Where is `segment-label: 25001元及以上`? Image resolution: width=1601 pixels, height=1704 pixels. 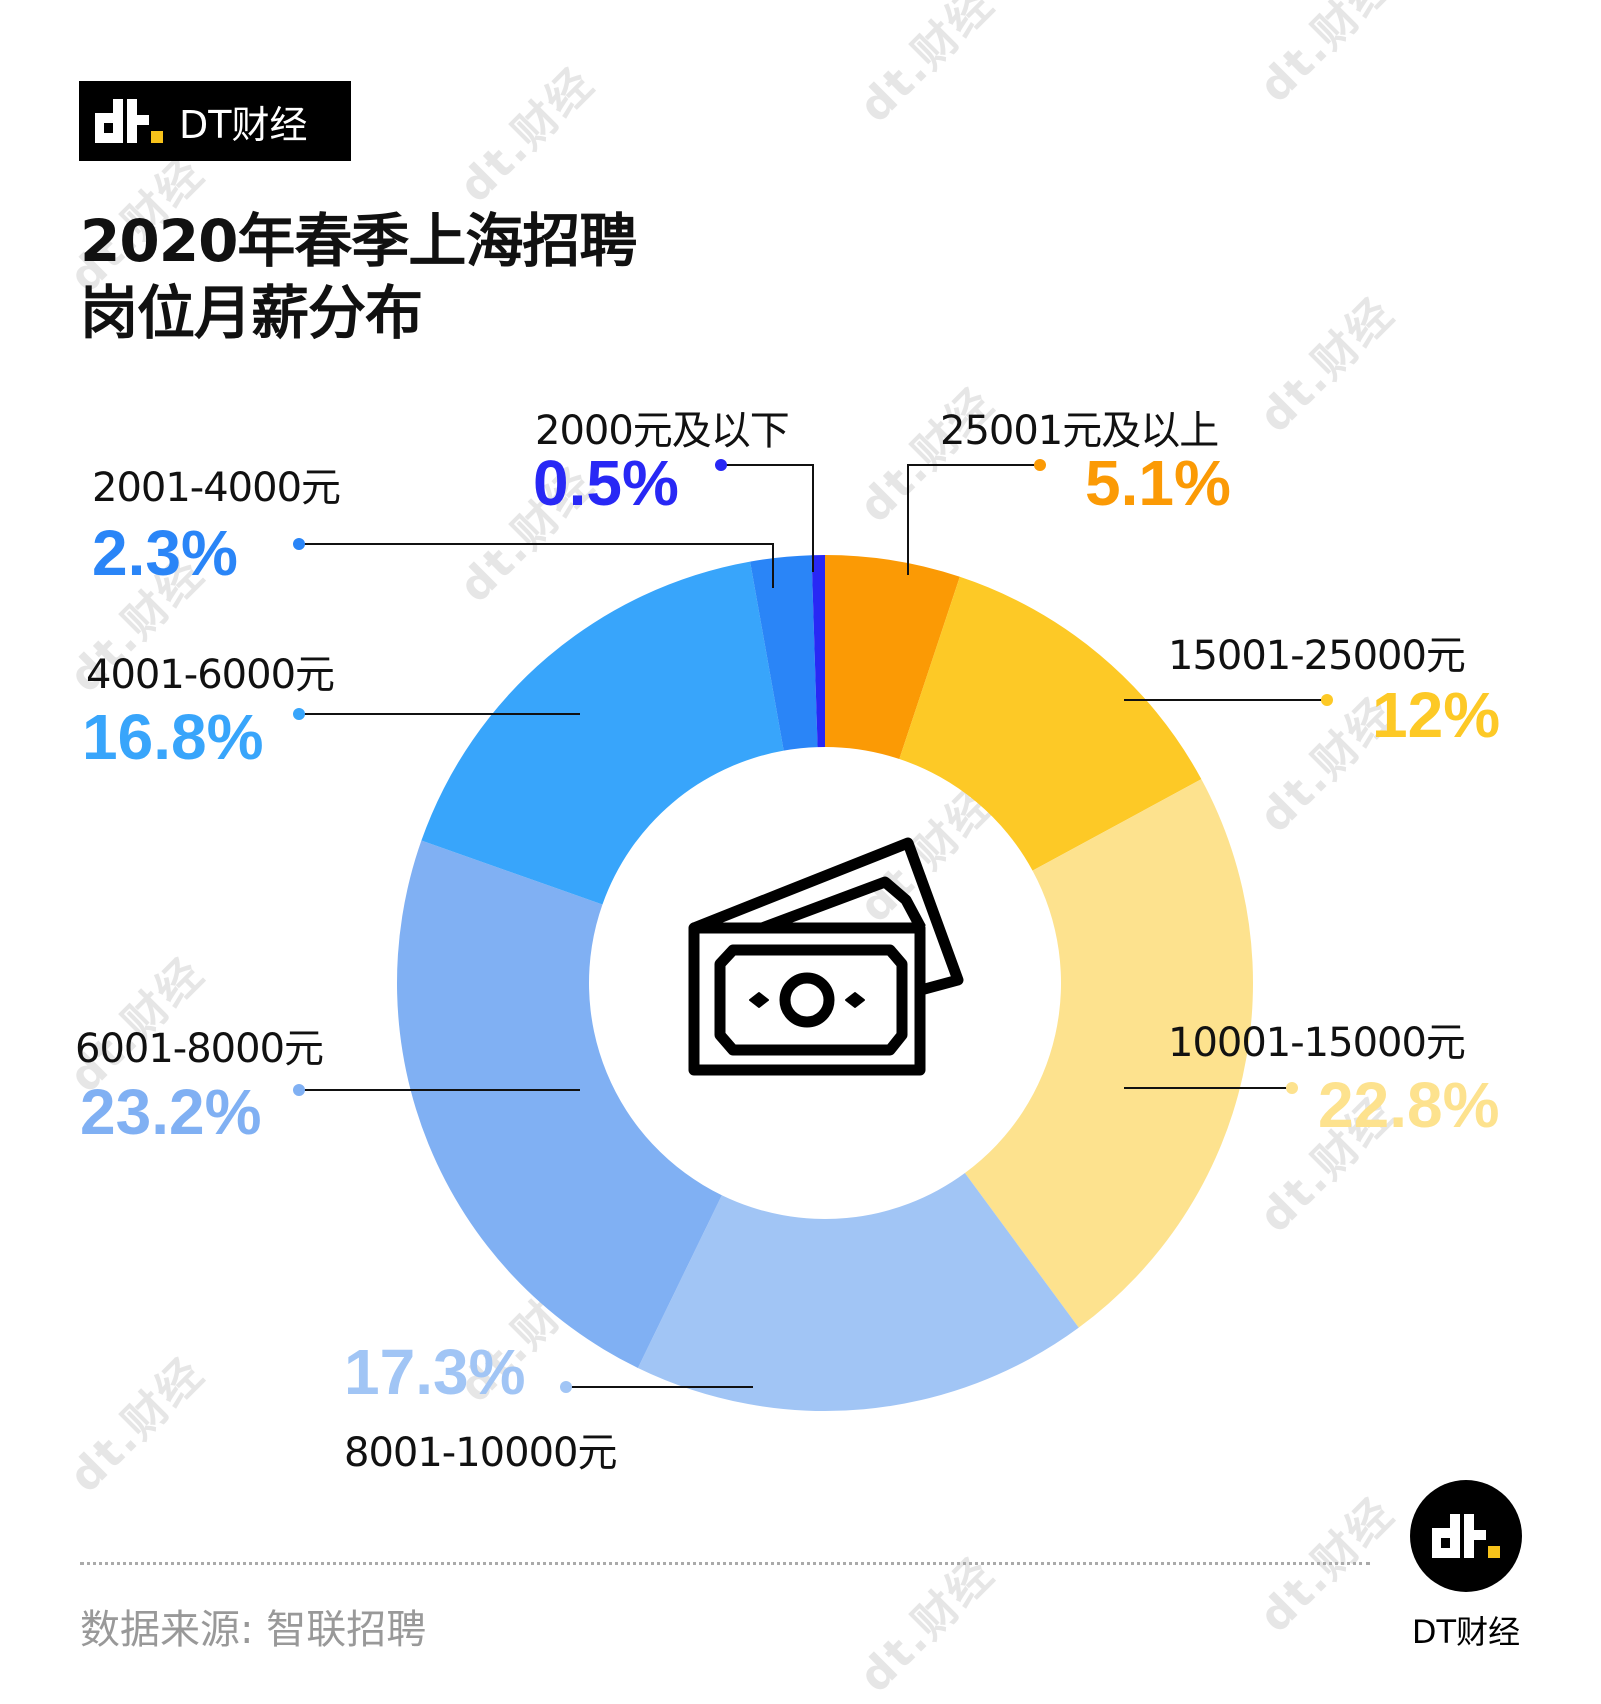 segment-label: 25001元及以上 is located at coordinates (1079, 431).